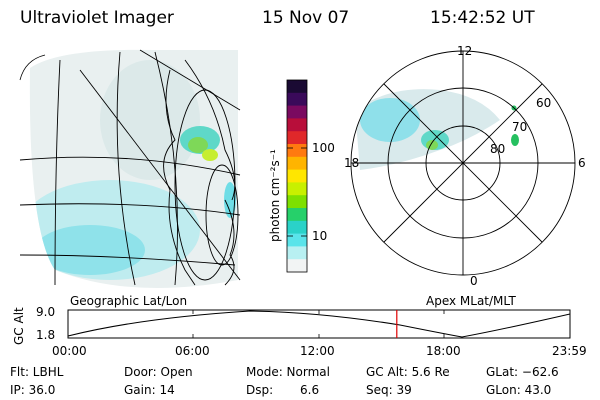 This screenshot has height=400, width=600. What do you see at coordinates (437, 129) in the screenshot?
I see `polar-image` at bounding box center [437, 129].